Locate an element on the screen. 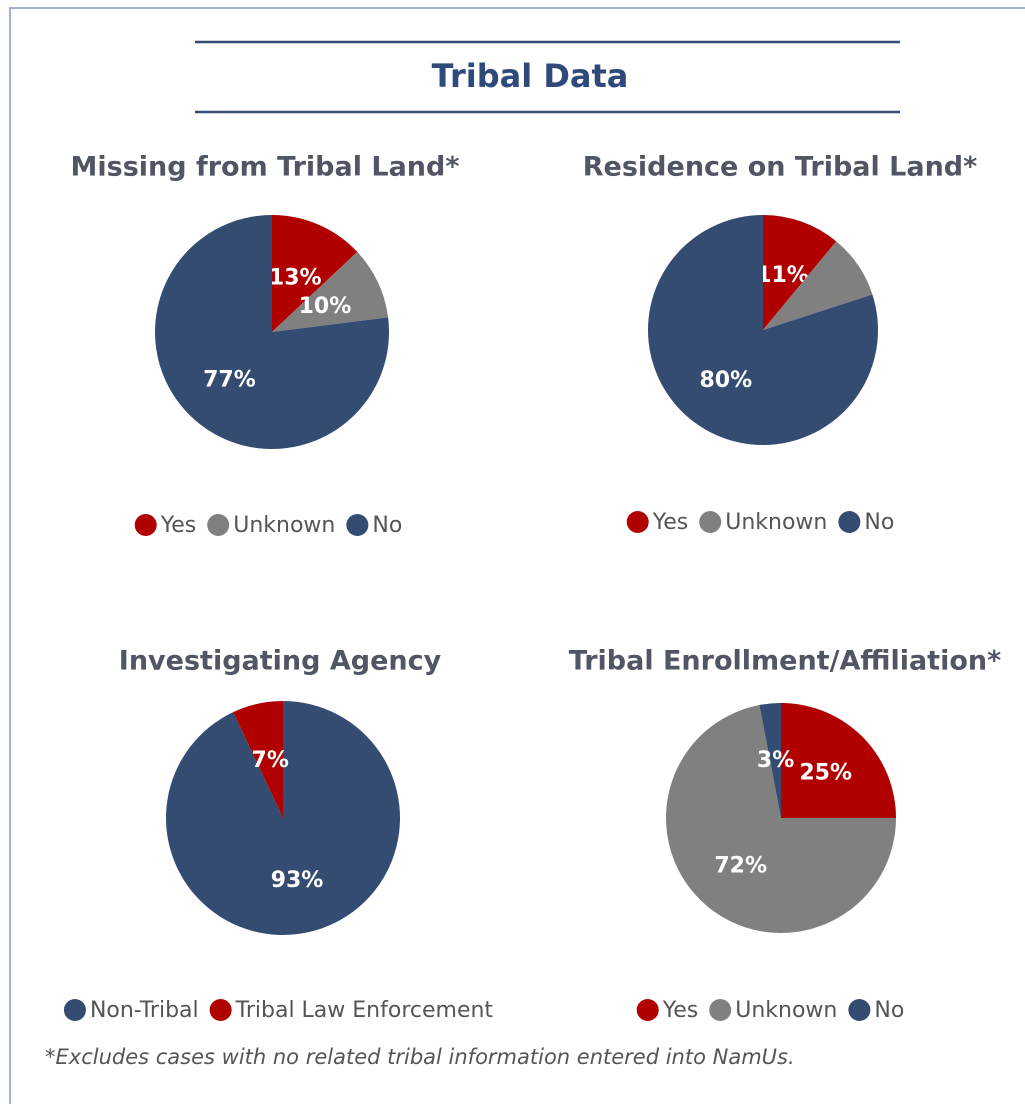 This screenshot has width=1025, height=1104. chart-title: Tribal Enrollment/Affiliation* is located at coordinates (785, 661).